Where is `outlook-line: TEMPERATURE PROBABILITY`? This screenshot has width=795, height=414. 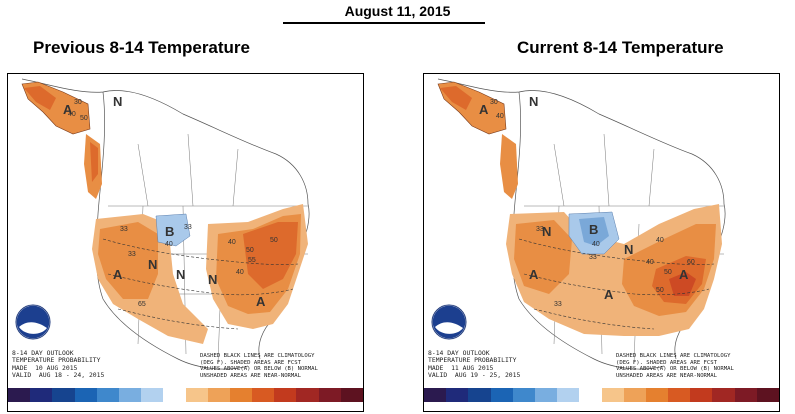 outlook-line: TEMPERATURE PROBABILITY is located at coordinates (56, 360).